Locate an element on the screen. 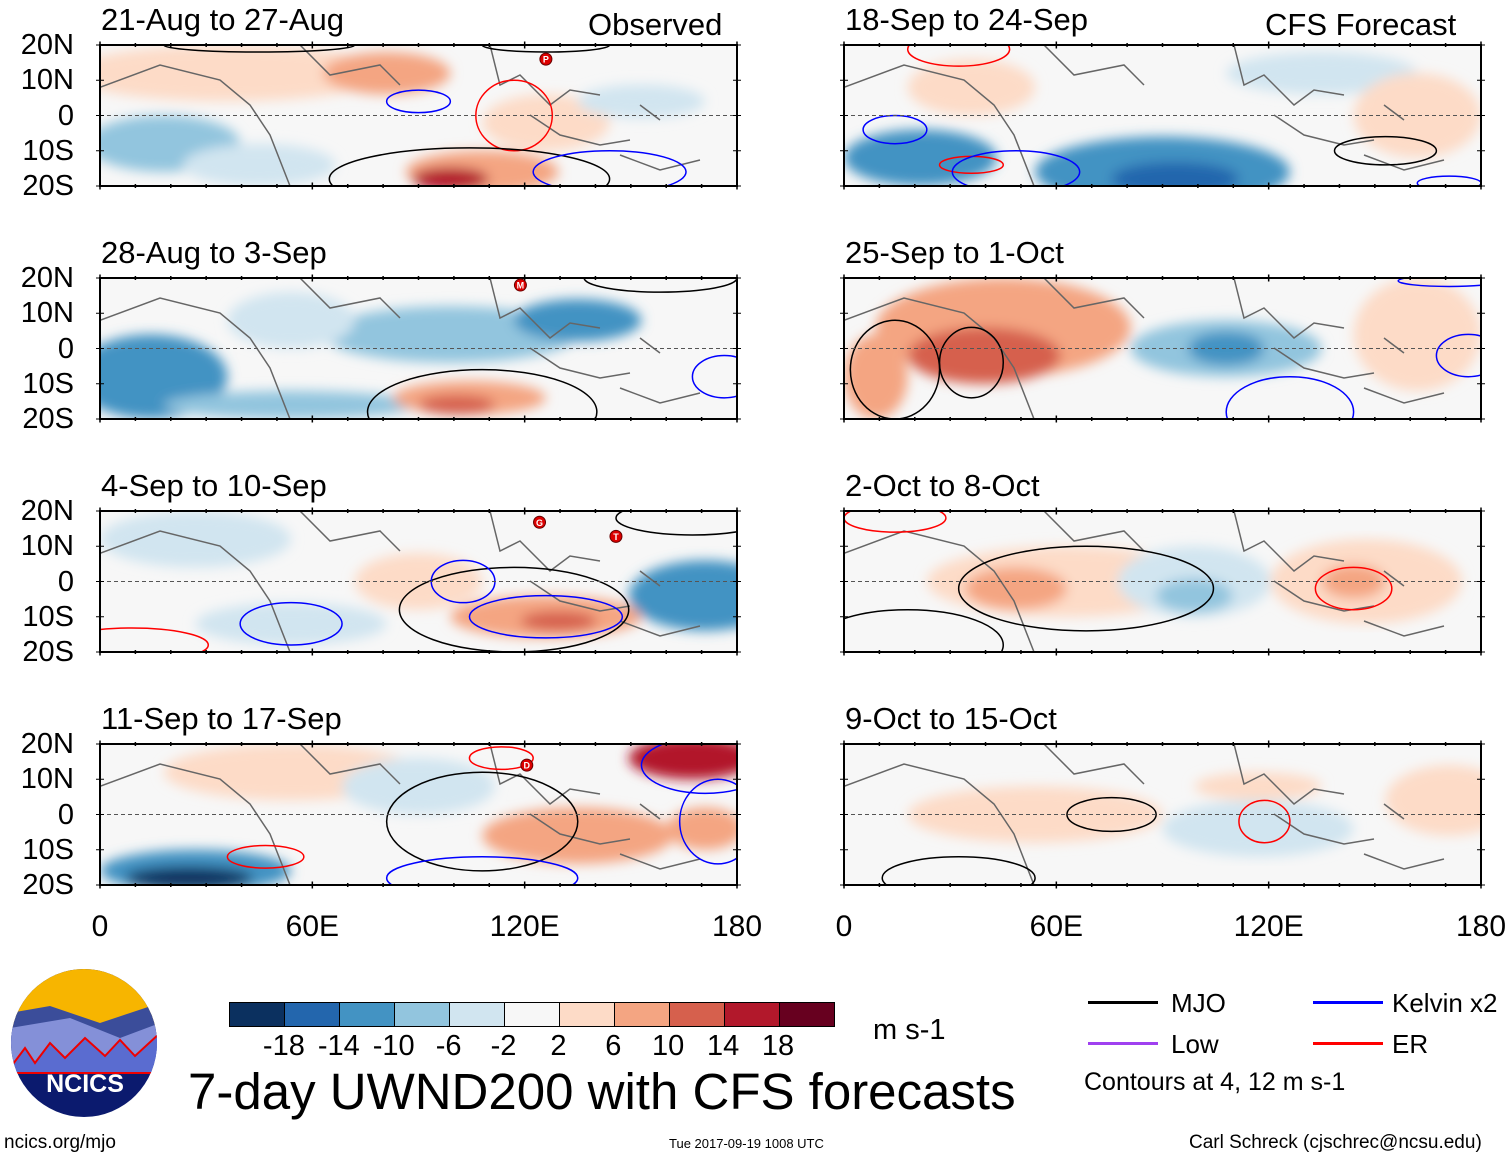 The height and width of the screenshot is (1158, 1510). panel-title: 28-Aug to 3-Sep is located at coordinates (214, 252).